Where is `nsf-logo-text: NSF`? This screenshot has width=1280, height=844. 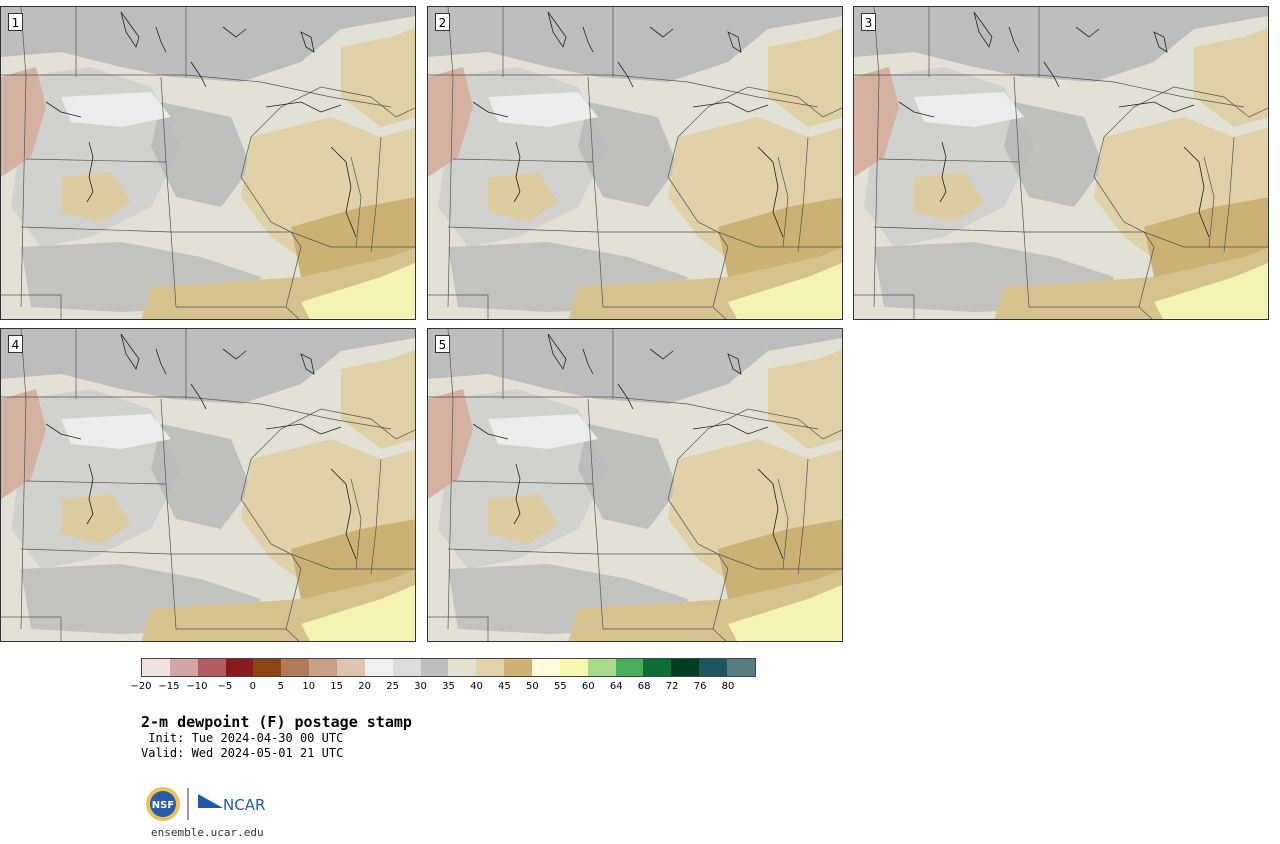 nsf-logo-text: NSF is located at coordinates (163, 805).